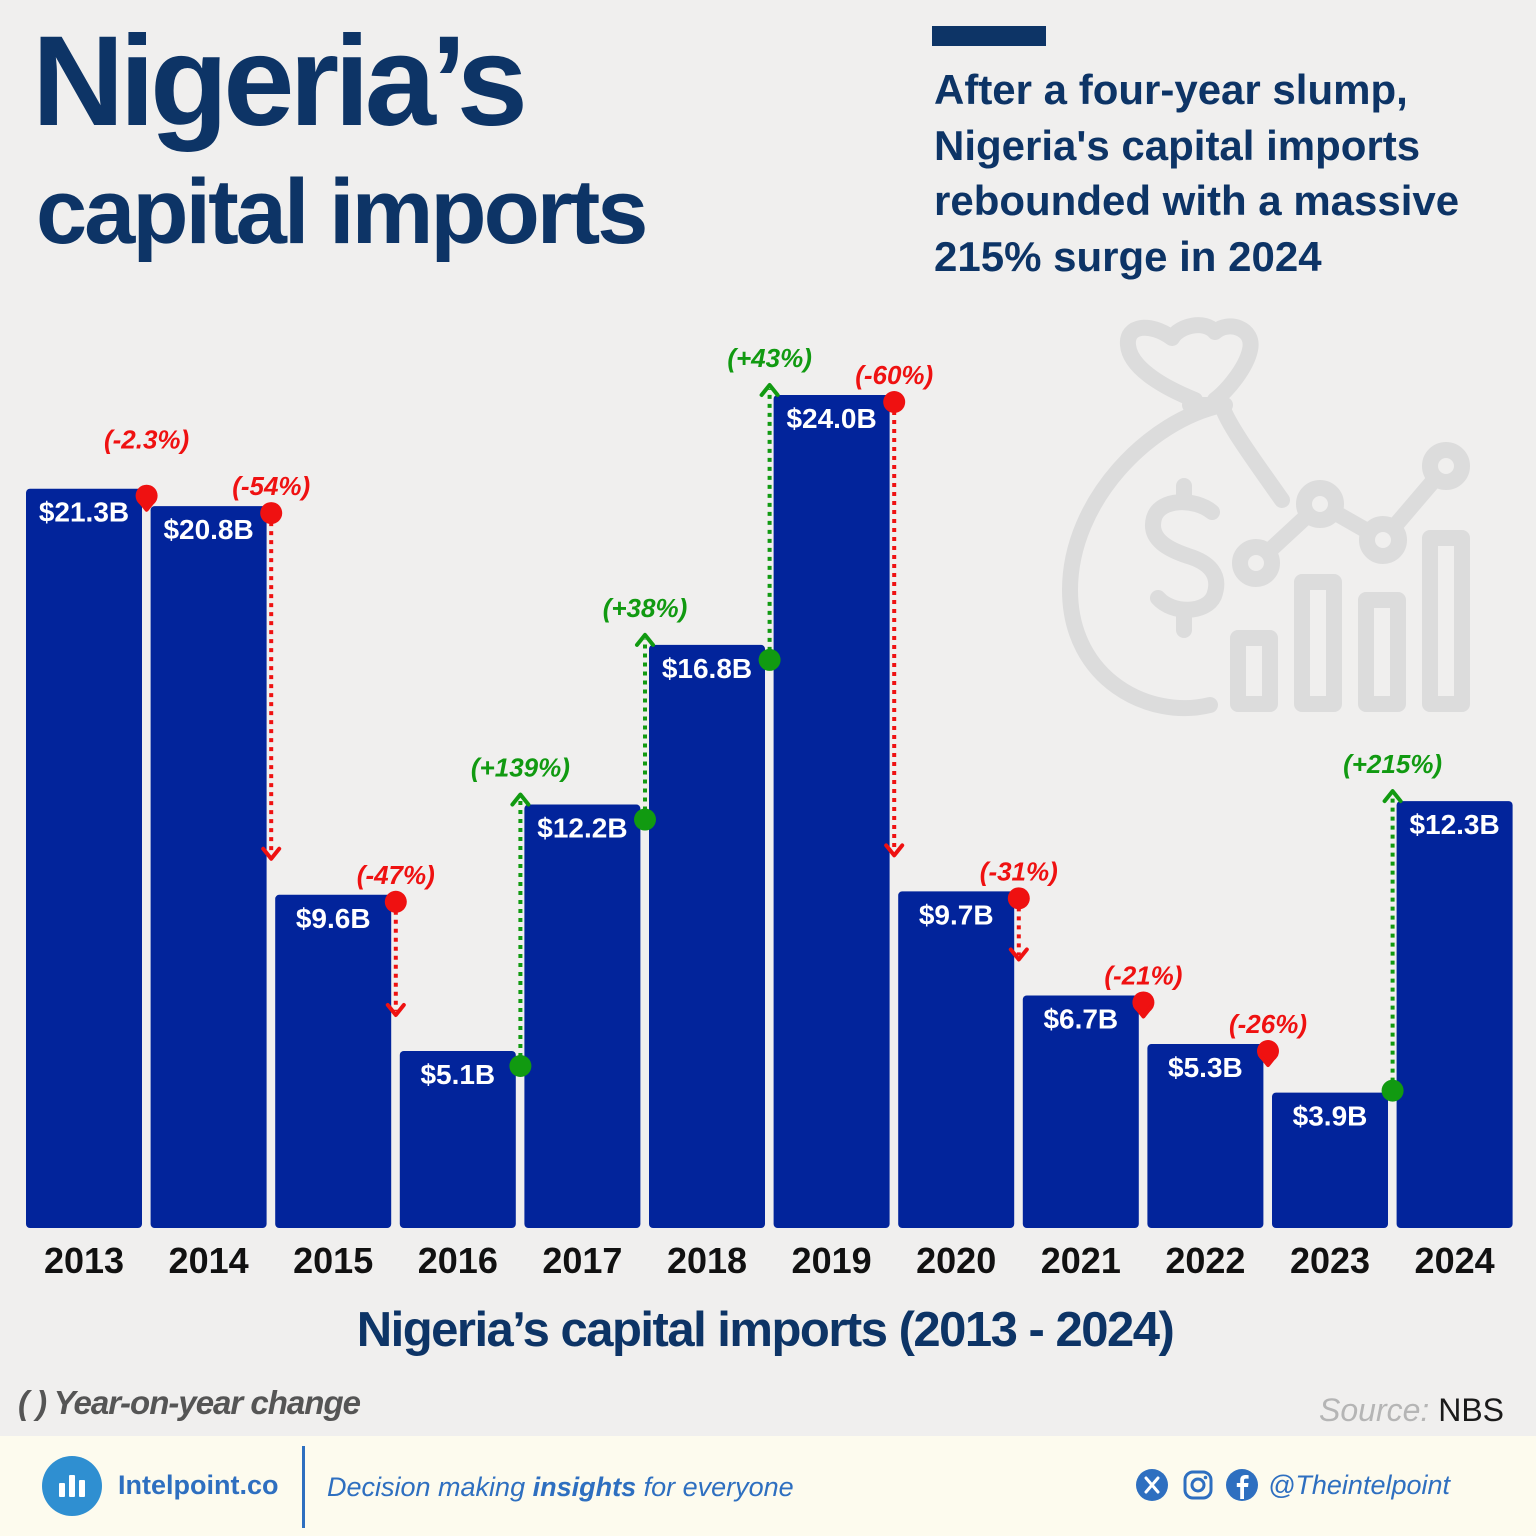 Image resolution: width=1536 pixels, height=1536 pixels. Describe the element at coordinates (769, 358) in the screenshot. I see `yoy-change-label: (+43%)` at that location.